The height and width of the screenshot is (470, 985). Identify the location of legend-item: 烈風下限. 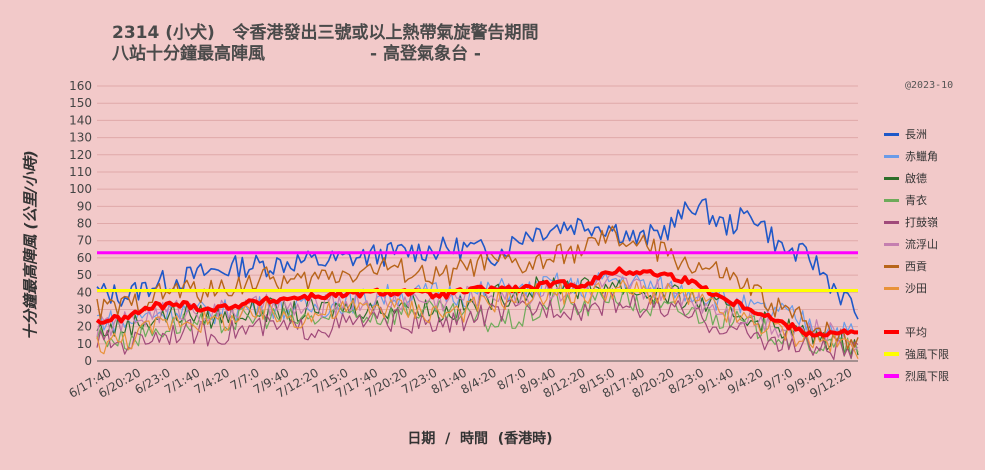
(916, 376).